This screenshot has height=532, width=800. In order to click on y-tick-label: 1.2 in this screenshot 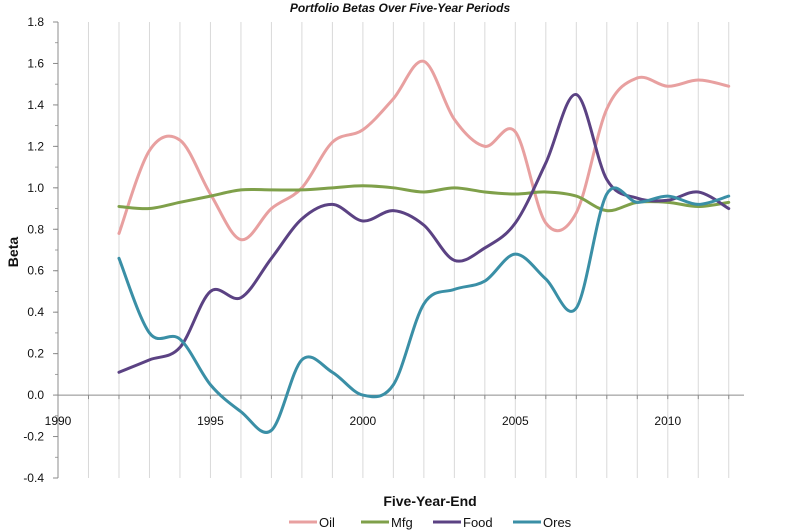, I will do `click(35, 146)`.